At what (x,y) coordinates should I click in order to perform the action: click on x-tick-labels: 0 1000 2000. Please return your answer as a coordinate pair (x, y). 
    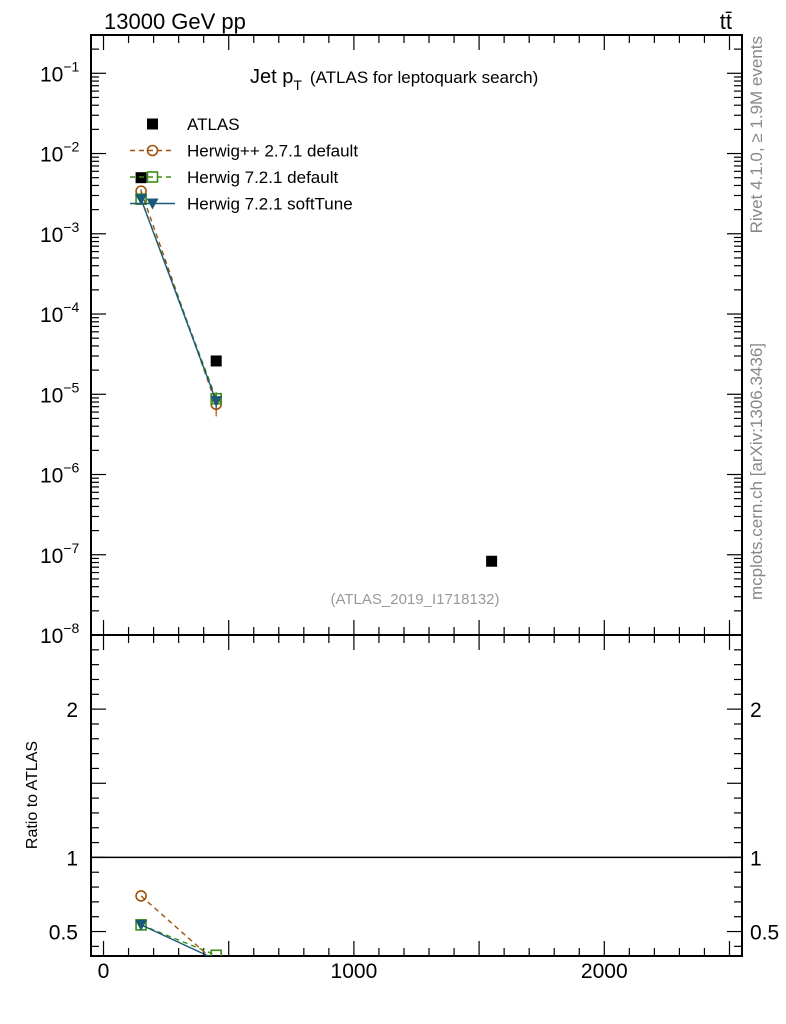
    Looking at the image, I should click on (363, 971).